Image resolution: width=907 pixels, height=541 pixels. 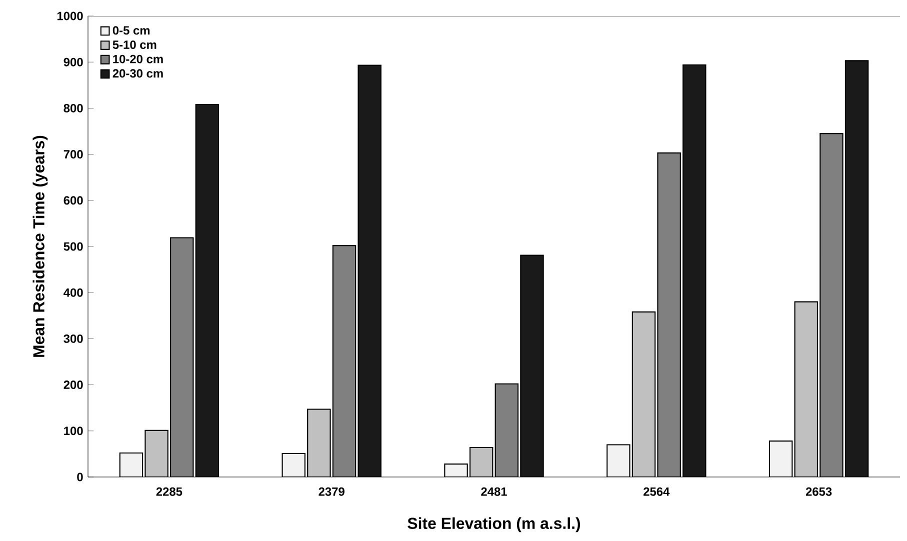 I want to click on y-tick-label: 300, so click(x=73, y=338).